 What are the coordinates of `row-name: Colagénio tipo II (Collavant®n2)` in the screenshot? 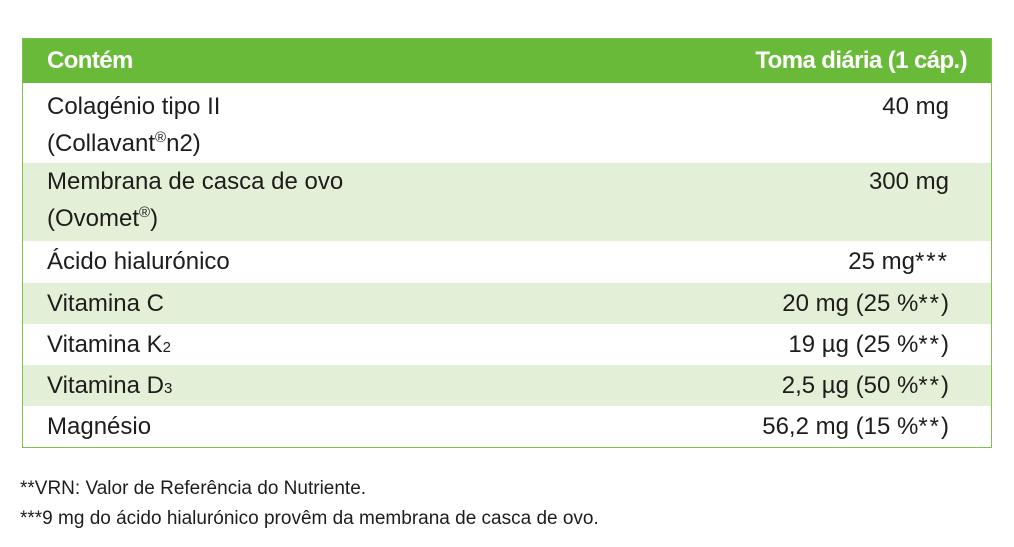 It's located at (133, 125).